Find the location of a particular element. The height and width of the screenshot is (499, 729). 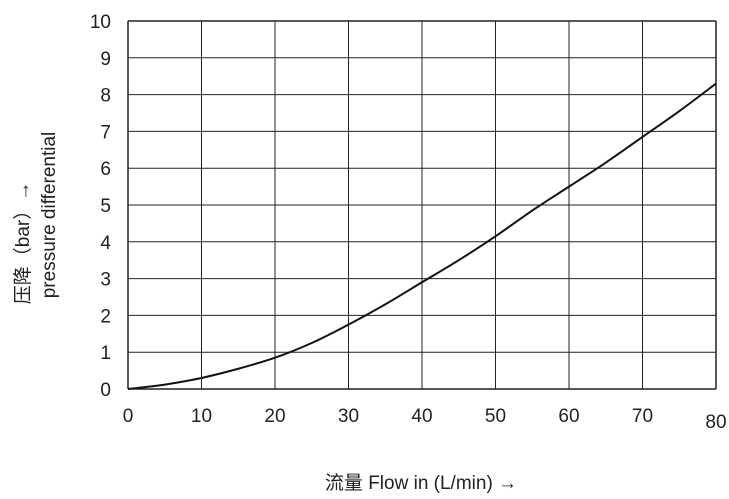

x-axis-label: 流量 Flow in (L/min) → is located at coordinates (421, 483).